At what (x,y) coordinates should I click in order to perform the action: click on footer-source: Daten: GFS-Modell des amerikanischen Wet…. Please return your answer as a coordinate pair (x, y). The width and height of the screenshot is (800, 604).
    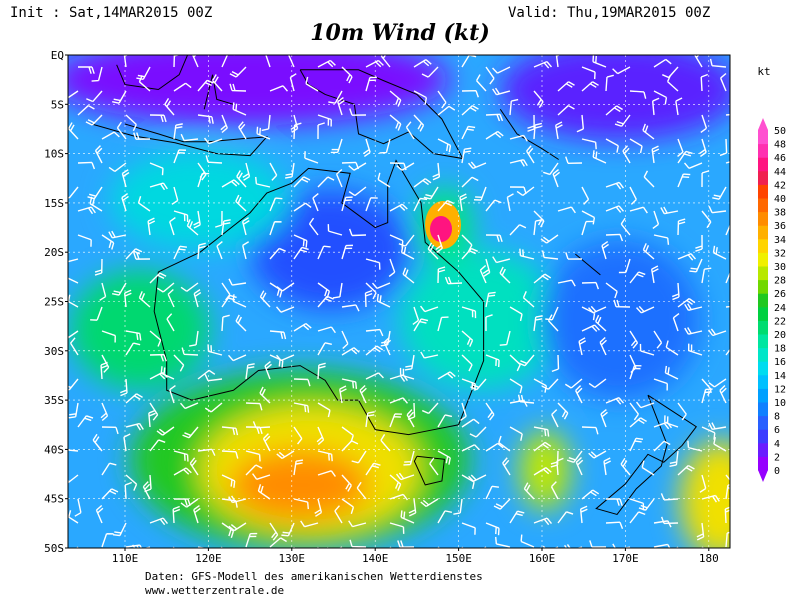
    Looking at the image, I should click on (314, 576).